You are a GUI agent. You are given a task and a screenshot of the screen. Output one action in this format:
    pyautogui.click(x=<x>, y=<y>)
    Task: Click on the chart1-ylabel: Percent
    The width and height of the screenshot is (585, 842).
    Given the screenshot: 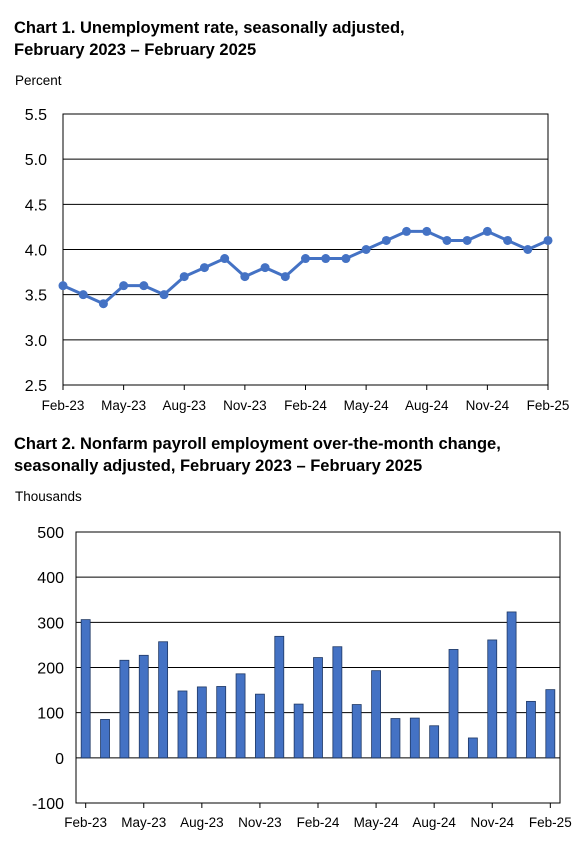 What is the action you would take?
    pyautogui.click(x=38, y=80)
    